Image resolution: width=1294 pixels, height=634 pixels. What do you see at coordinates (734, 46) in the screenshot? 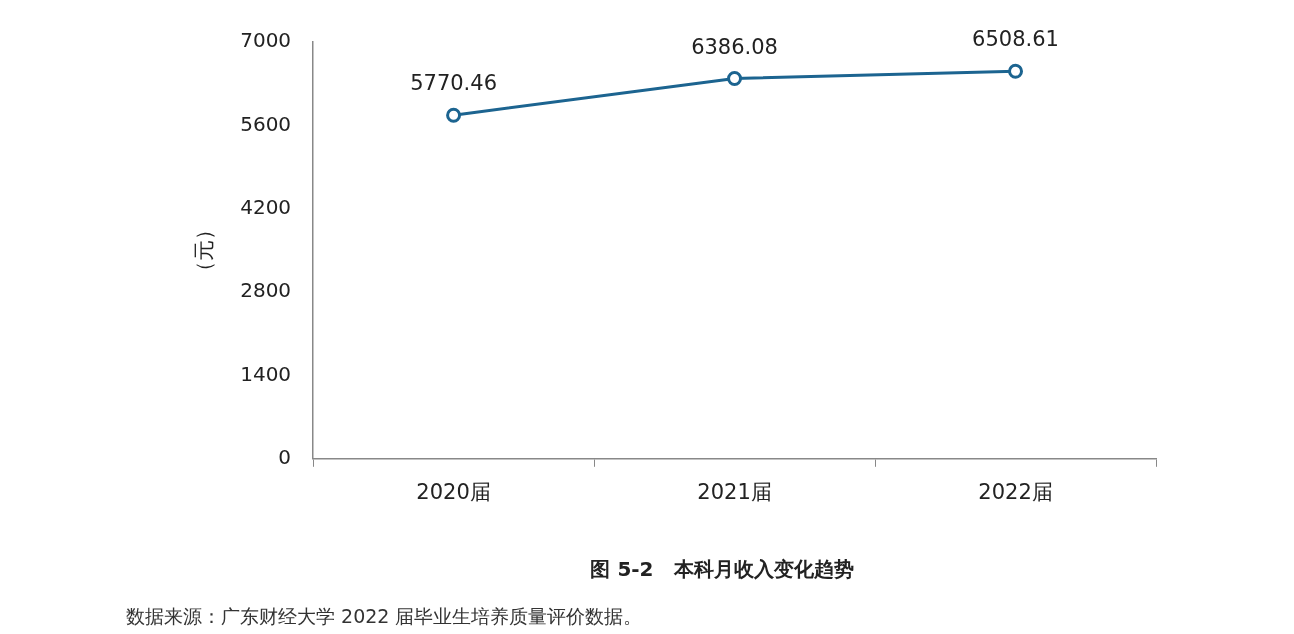
I see `data-label: 6386.08` at bounding box center [734, 46].